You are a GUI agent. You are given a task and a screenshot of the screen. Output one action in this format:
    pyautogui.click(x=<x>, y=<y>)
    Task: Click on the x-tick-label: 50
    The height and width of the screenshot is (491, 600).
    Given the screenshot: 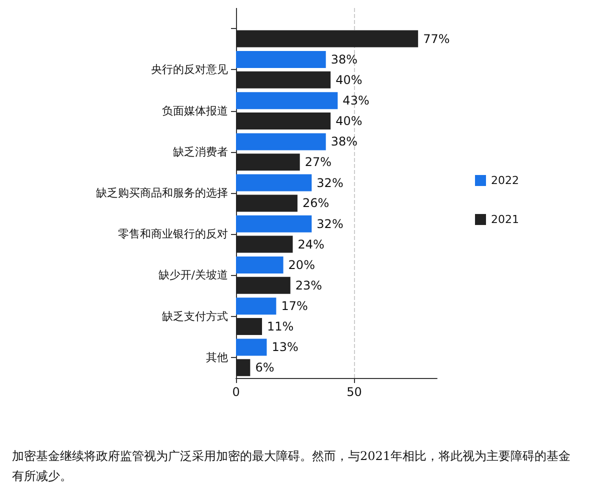 What is the action you would take?
    pyautogui.click(x=354, y=392)
    